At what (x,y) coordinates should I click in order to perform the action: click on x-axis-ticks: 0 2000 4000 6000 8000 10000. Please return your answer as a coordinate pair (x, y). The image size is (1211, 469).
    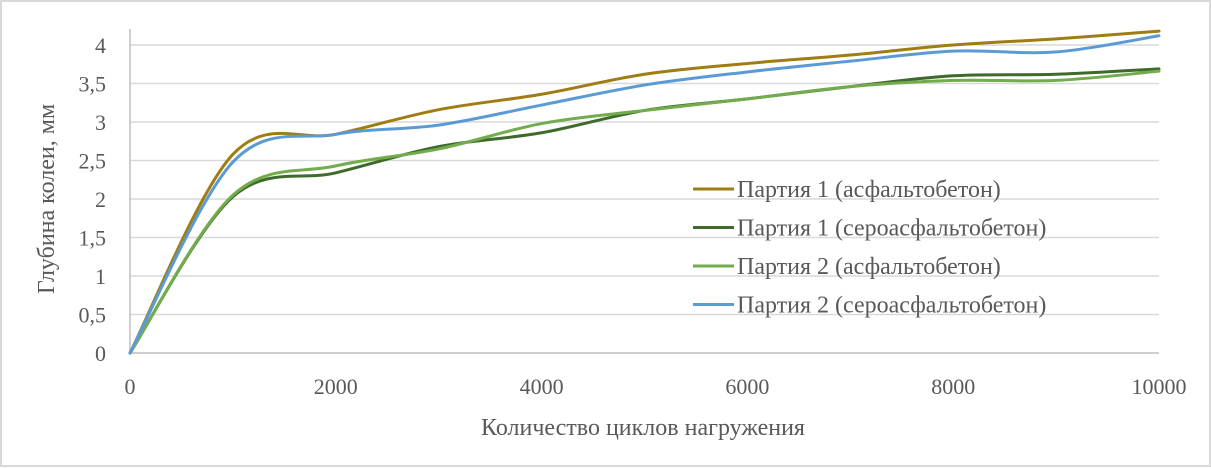
    Looking at the image, I should click on (656, 386).